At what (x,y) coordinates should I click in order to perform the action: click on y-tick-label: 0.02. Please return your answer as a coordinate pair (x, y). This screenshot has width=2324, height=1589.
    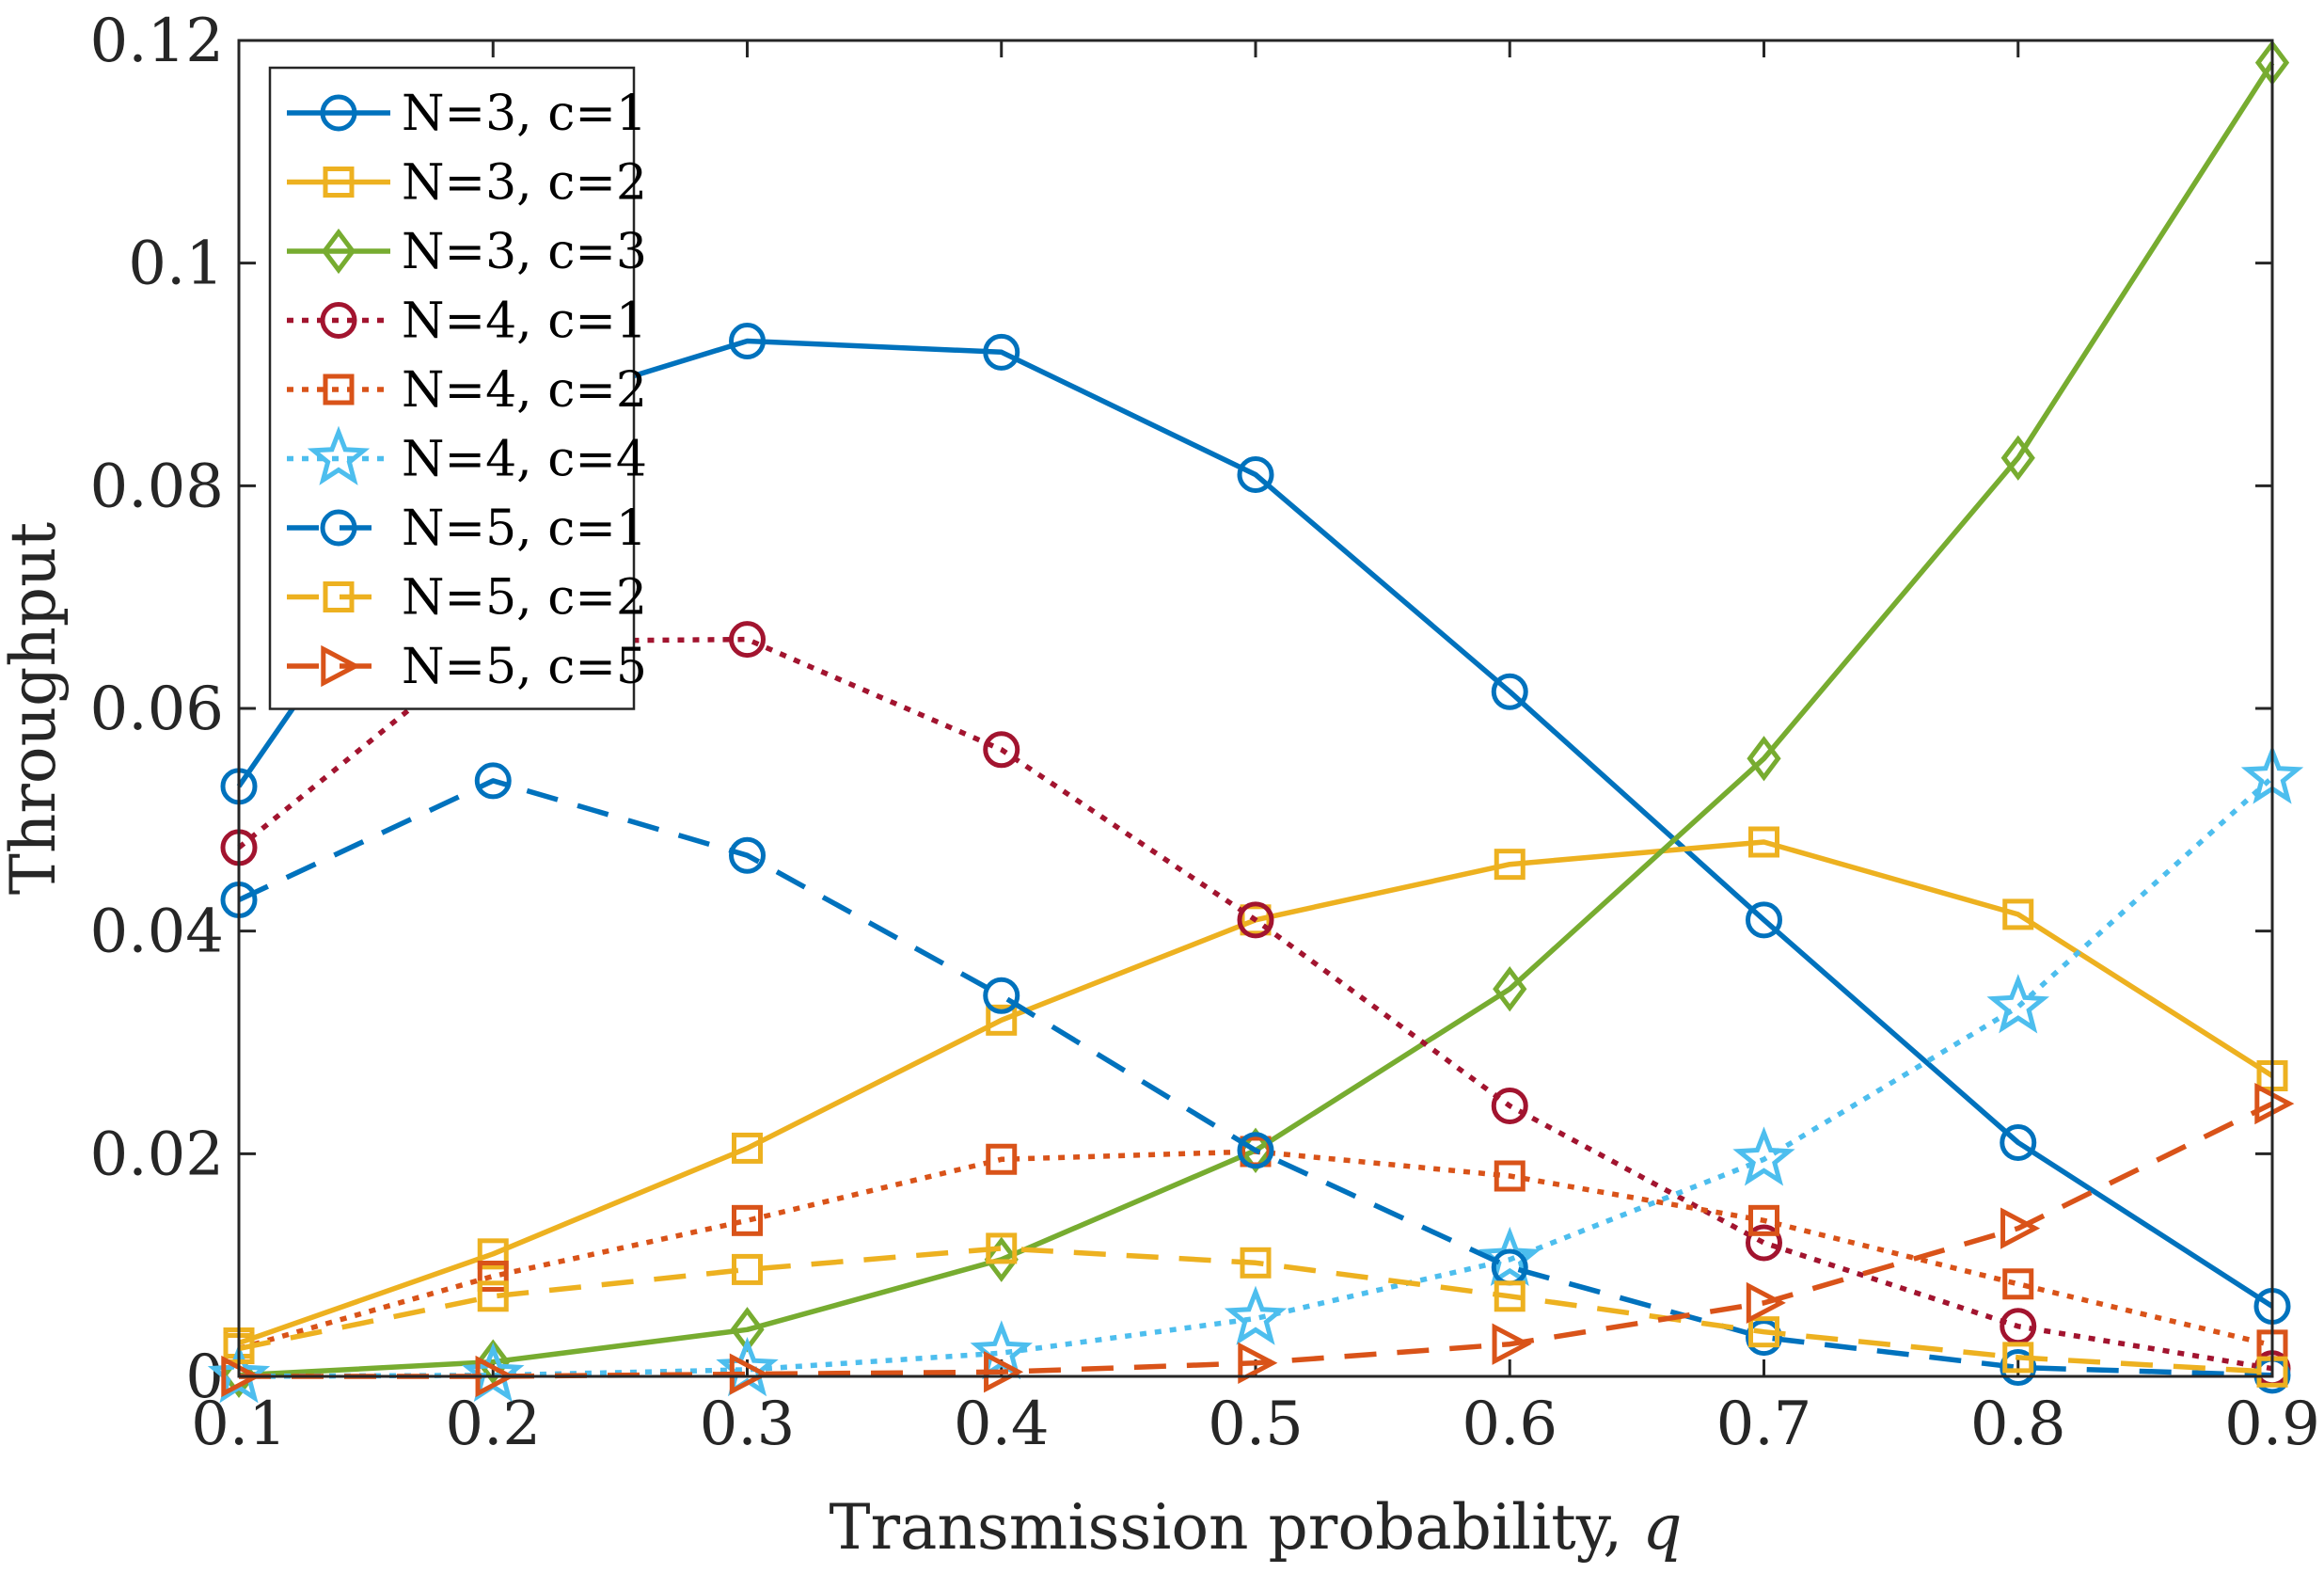
    Looking at the image, I should click on (157, 1154).